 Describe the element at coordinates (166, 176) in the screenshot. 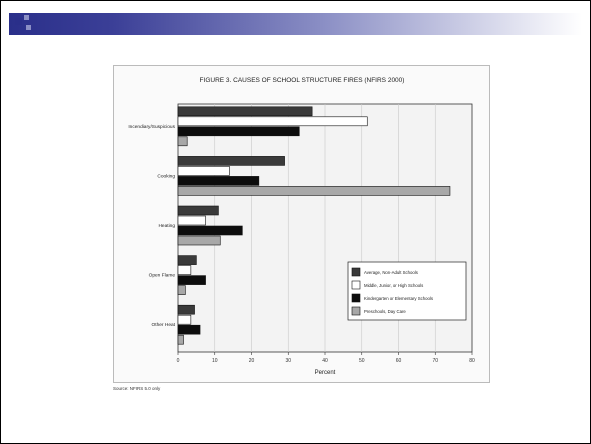

I see `category-label: Cooking` at that location.